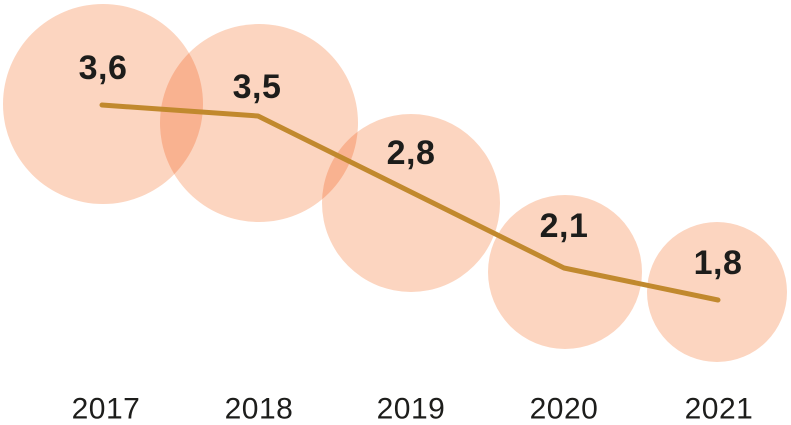 The height and width of the screenshot is (425, 791). I want to click on year-label-2018: 2018, so click(259, 409).